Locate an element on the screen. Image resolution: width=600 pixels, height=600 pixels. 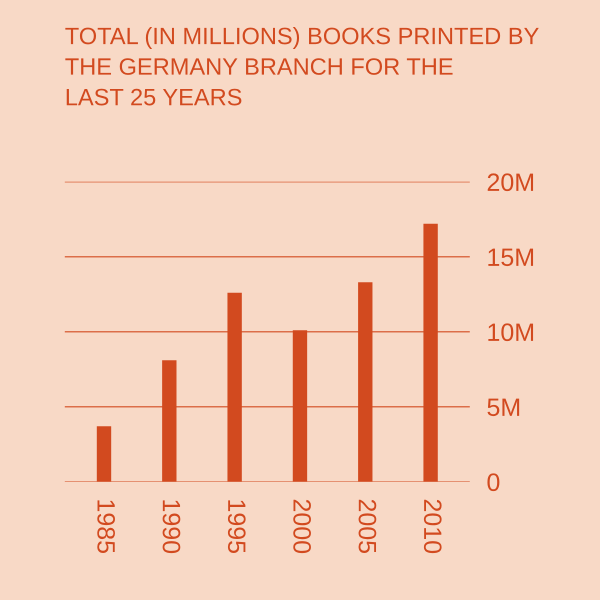
y-tick-label: 10M is located at coordinates (511, 332).